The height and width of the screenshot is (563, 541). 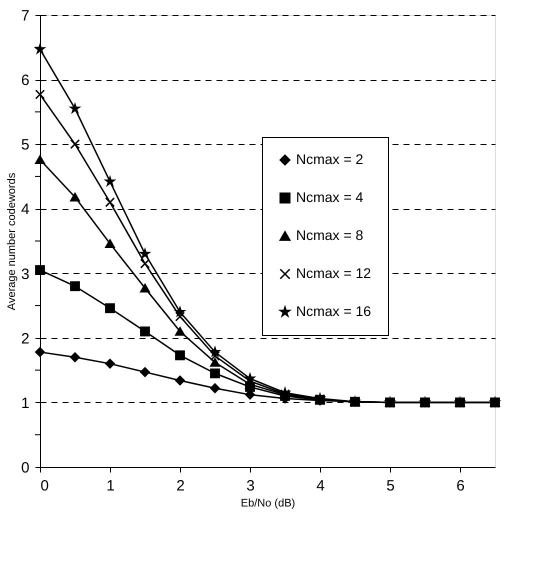 What do you see at coordinates (330, 159) in the screenshot?
I see `legend-label: Ncmax = 2` at bounding box center [330, 159].